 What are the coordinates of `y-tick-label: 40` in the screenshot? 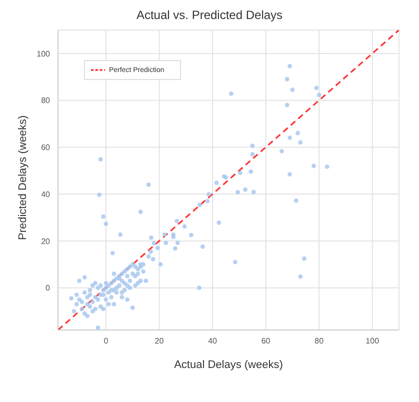 It's located at (46, 194).